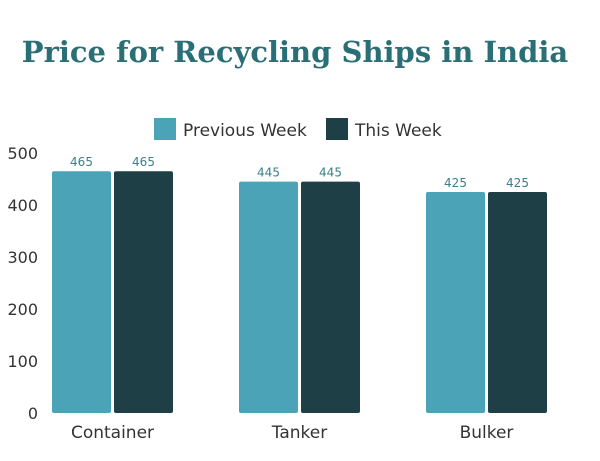  Describe the element at coordinates (337, 129) in the screenshot. I see `legend-swatch-this-week` at that location.